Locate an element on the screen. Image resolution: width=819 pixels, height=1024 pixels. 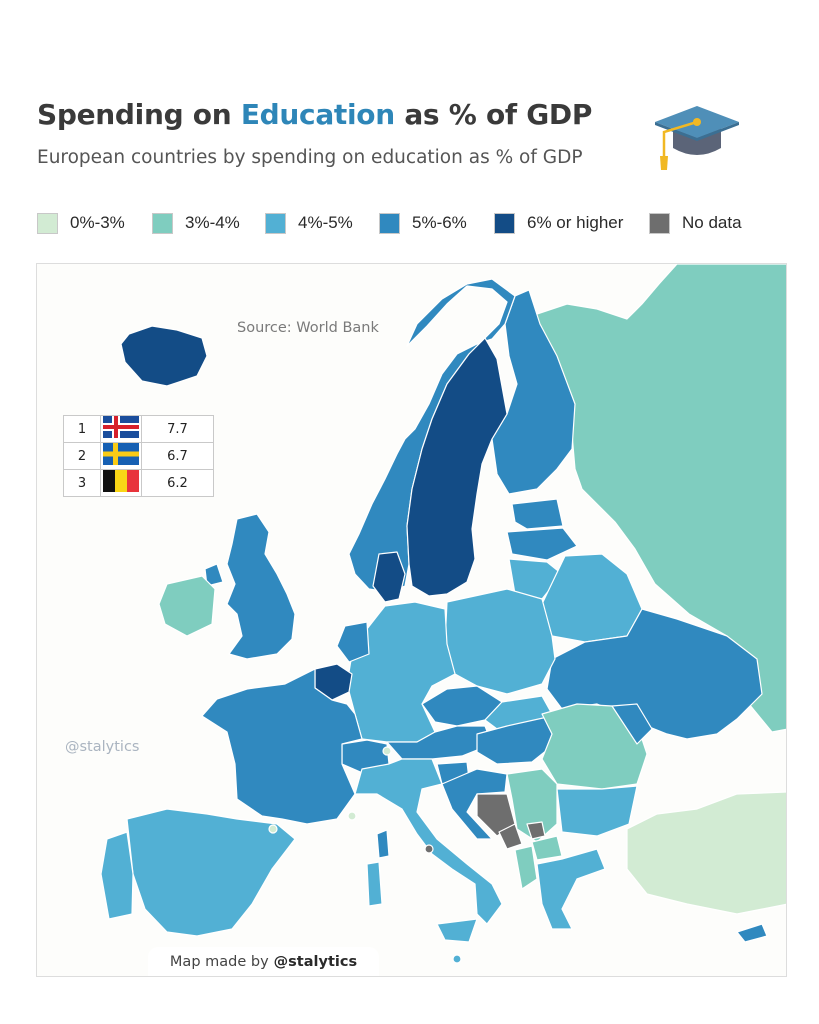
region-albania is located at coordinates (526, 867).